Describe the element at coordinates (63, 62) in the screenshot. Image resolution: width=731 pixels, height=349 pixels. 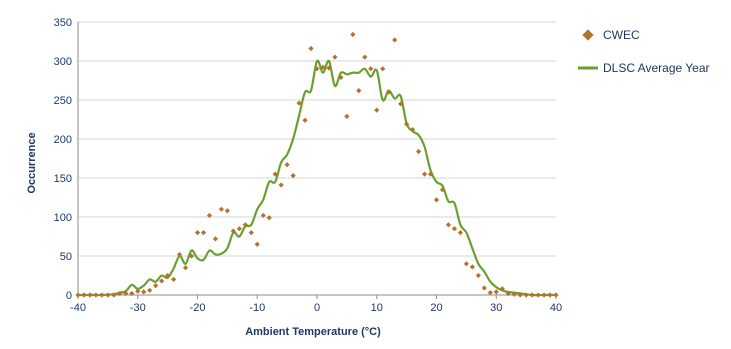
I see `y-tick-label: 300` at that location.